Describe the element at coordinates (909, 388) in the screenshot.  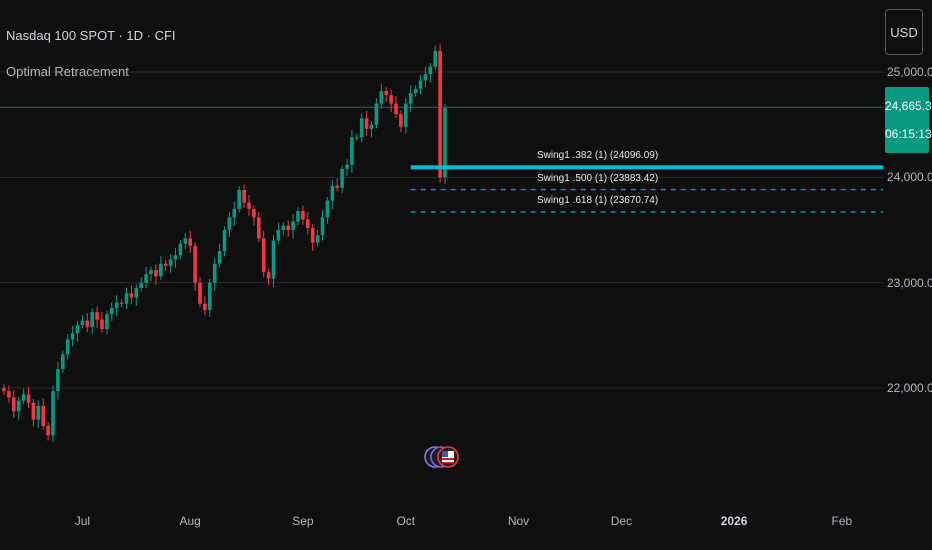
I see `y-tick-label: 22,000.00` at that location.